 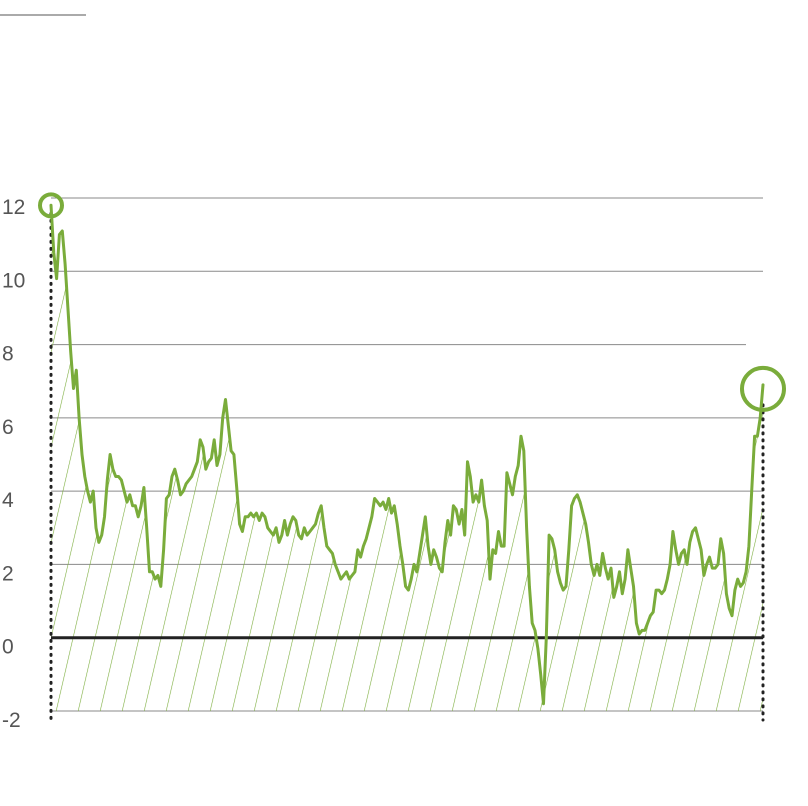 What do you see at coordinates (8, 573) in the screenshot?
I see `y-tick-label: 2` at bounding box center [8, 573].